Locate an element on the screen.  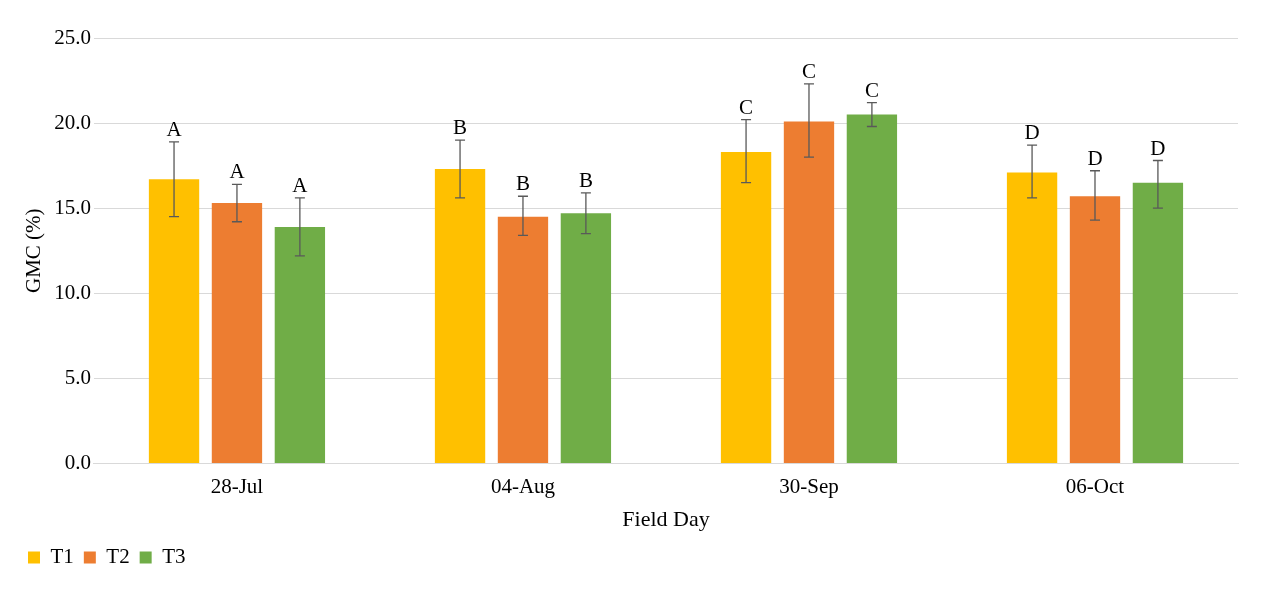
legend-label: T3 is located at coordinates (174, 556).